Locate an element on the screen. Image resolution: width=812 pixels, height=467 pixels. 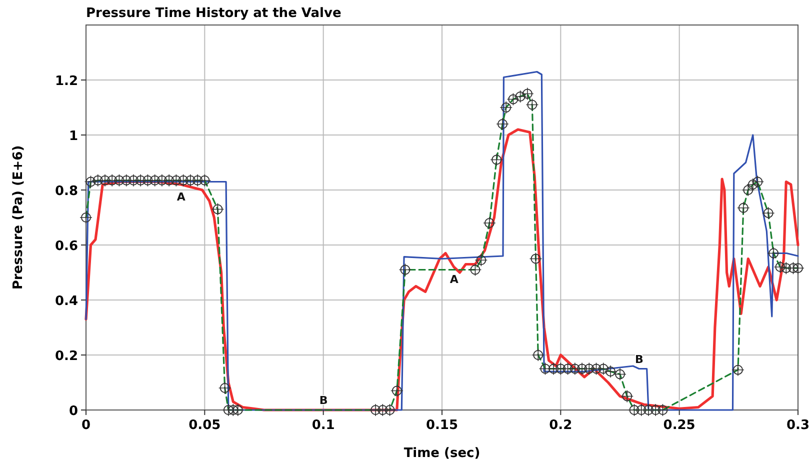
x-tick-label: 0.05 is located at coordinates (204, 425).